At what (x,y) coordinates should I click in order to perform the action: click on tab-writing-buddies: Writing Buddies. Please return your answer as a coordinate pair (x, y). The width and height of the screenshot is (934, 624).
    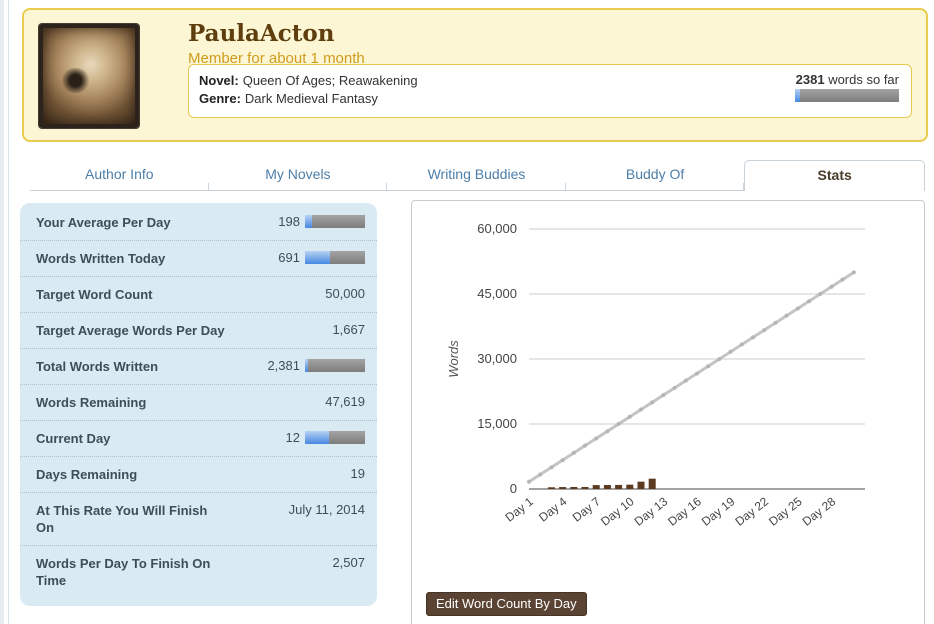
    Looking at the image, I should click on (476, 175).